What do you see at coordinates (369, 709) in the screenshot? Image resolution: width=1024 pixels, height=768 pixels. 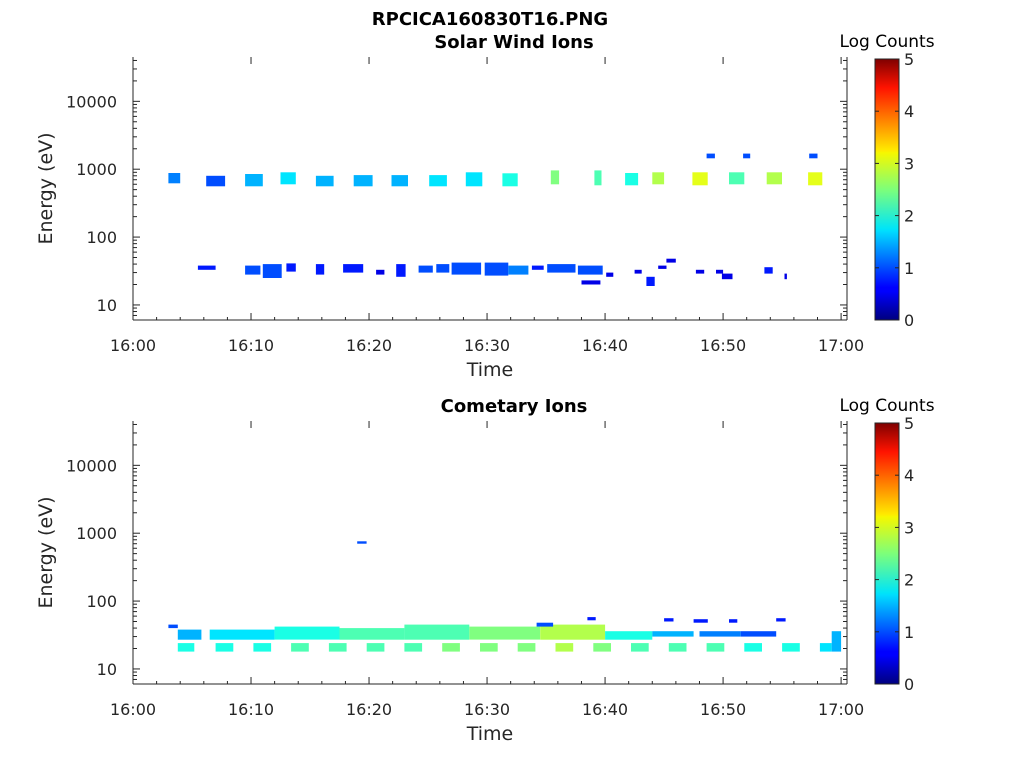 I see `x-tick-label: 16:20` at bounding box center [369, 709].